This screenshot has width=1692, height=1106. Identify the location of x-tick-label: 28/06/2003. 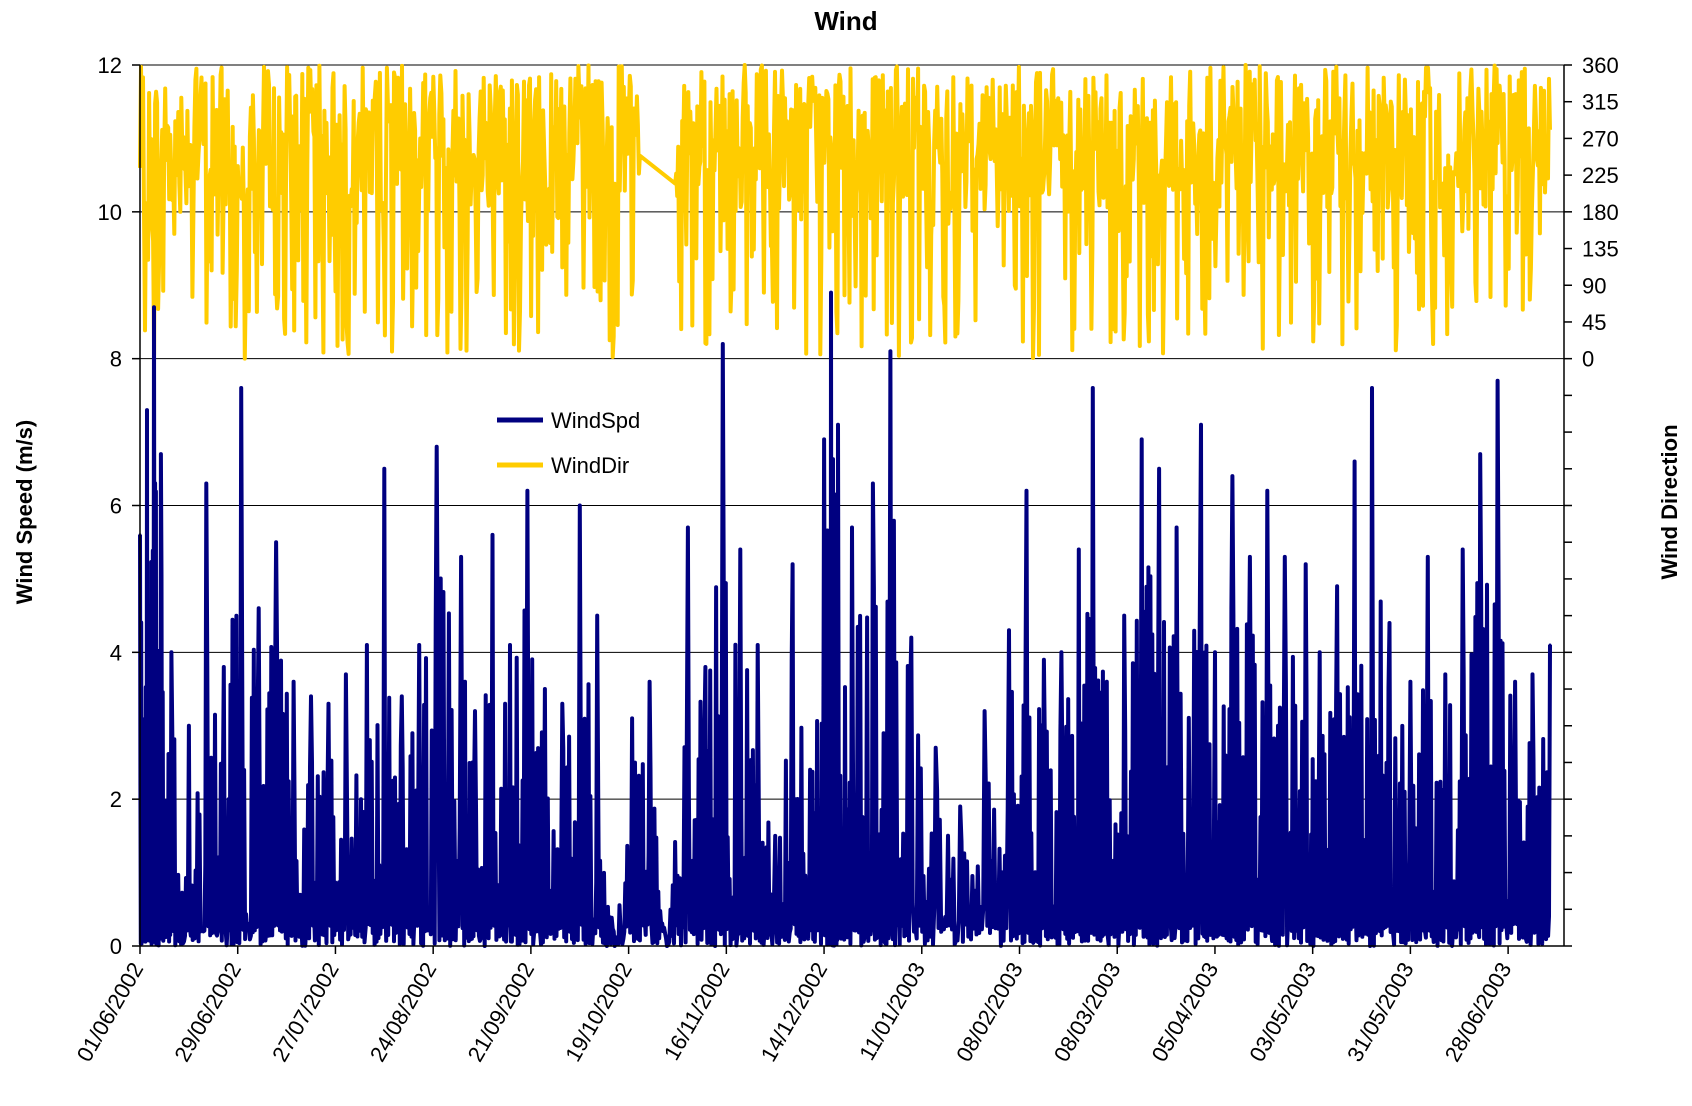
(1478, 1012).